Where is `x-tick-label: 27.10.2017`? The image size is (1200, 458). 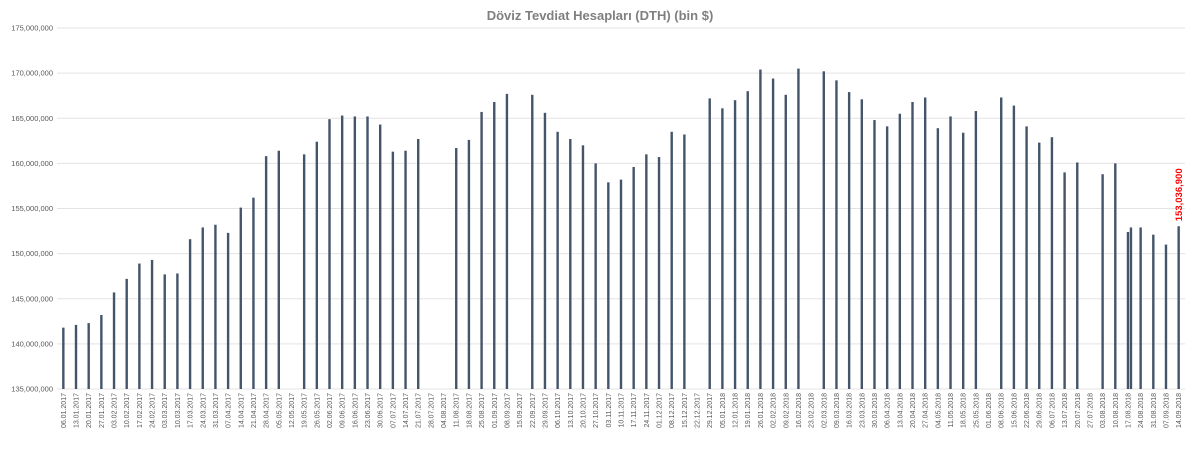
x-tick-label: 27.10.2017 is located at coordinates (596, 410).